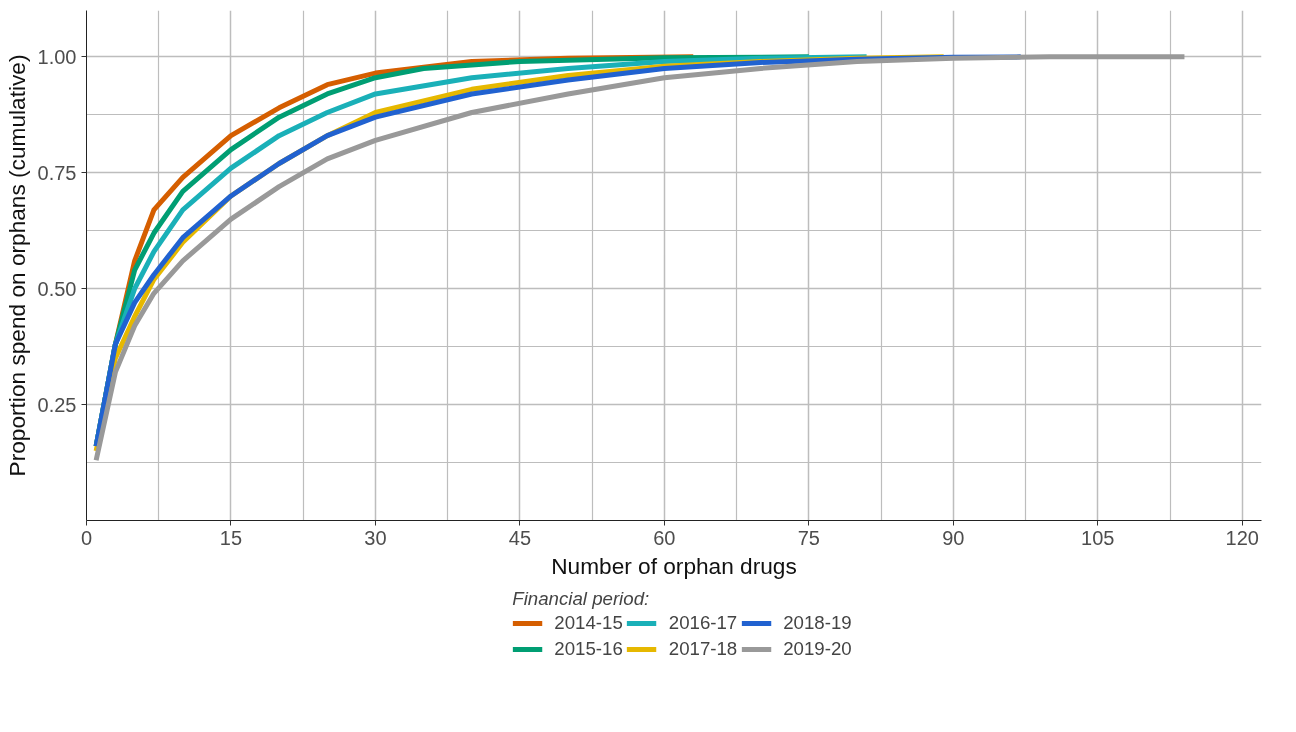  I want to click on legend-label: 2014-15, so click(588, 622).